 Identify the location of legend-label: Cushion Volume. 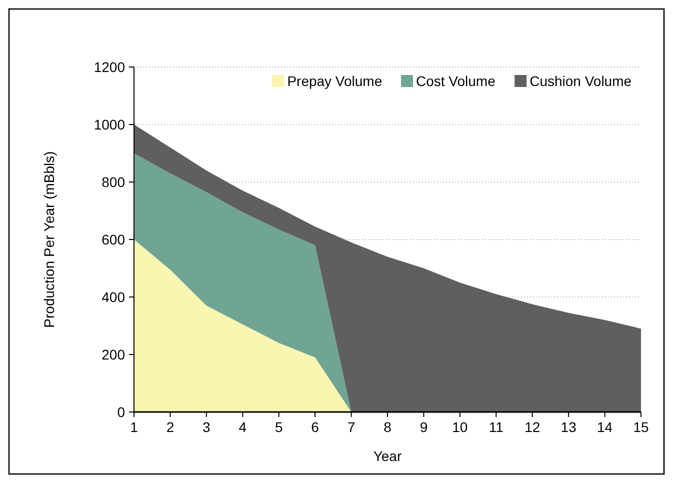
(581, 80).